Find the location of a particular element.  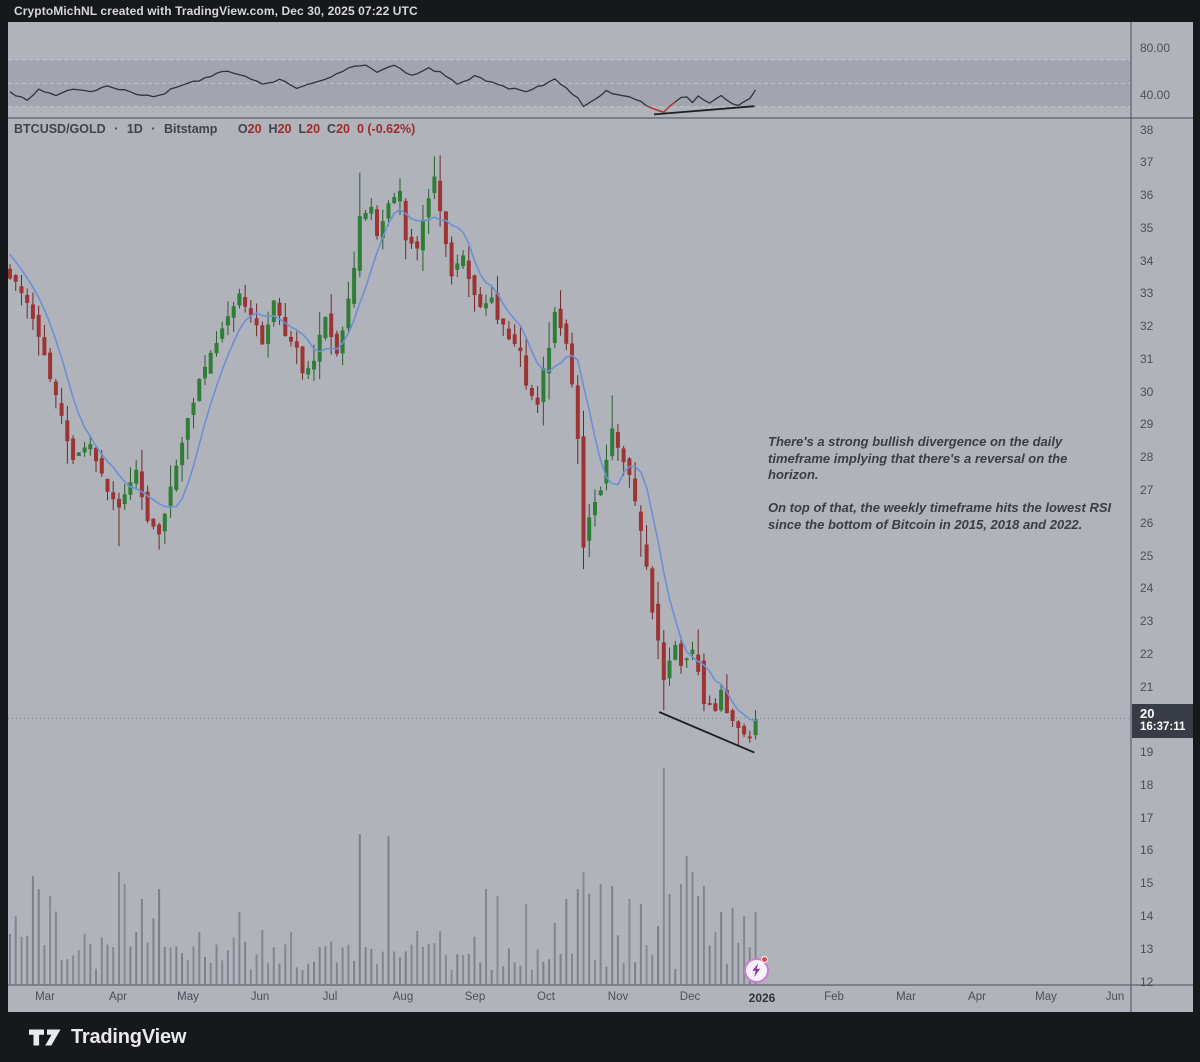

price-axis-label: 18 is located at coordinates (1147, 784).